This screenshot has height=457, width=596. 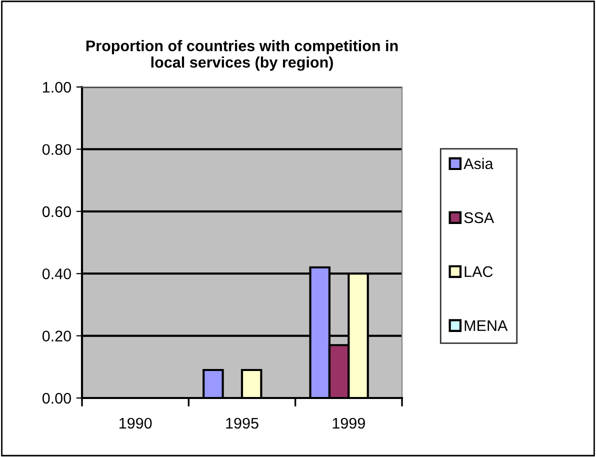 I want to click on legend-label: SSA, so click(x=479, y=218).